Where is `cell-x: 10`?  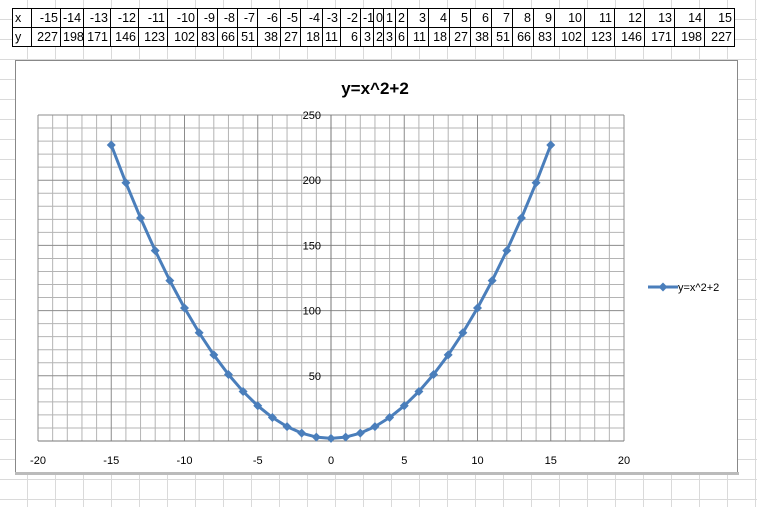
cell-x: 10 is located at coordinates (569, 18).